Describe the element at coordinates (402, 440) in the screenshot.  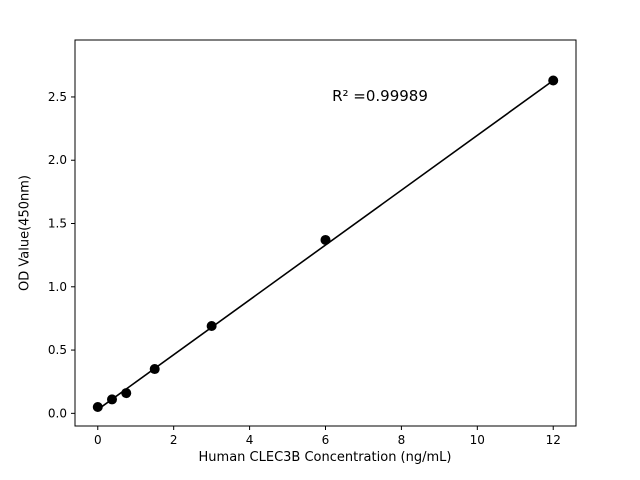
I see `x-tick-label: 8` at that location.